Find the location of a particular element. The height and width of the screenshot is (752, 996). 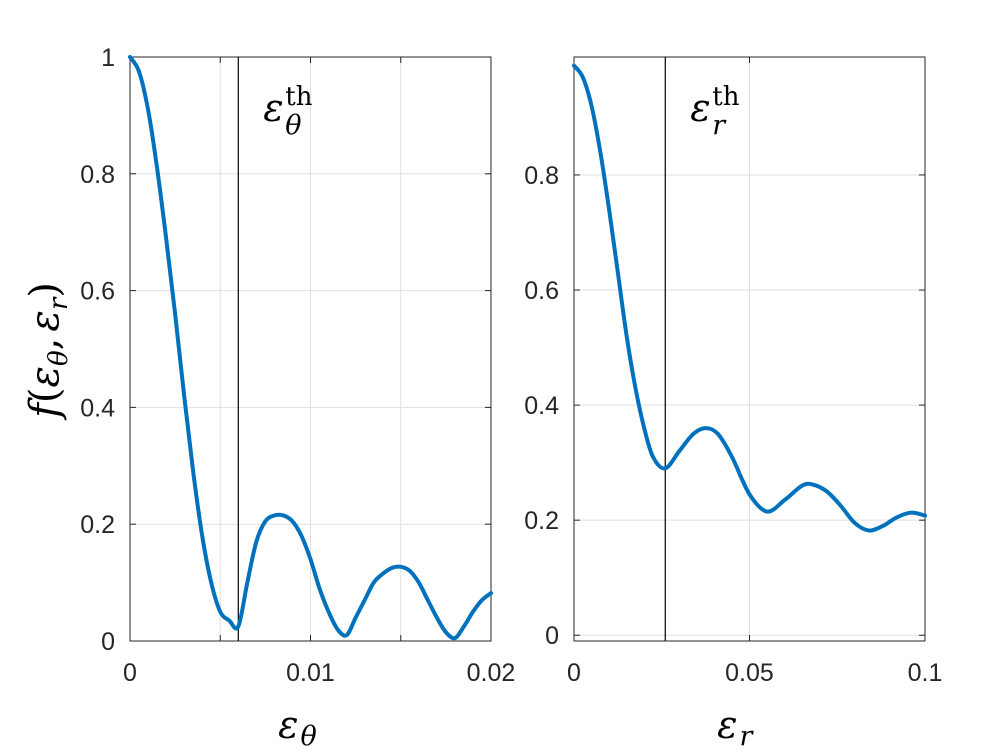

x-axis-label-subscript: r is located at coordinates (747, 736).